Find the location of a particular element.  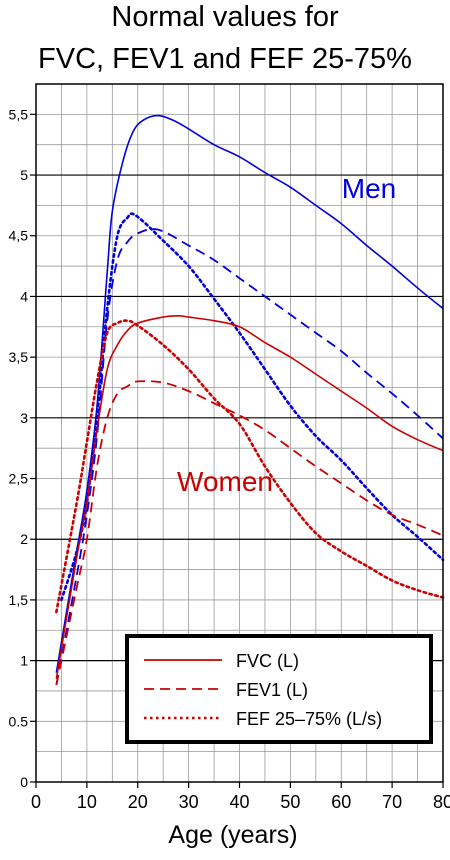

chart-title-line-2: FVC, FEV1 and FEF 25-75% is located at coordinates (225, 59).